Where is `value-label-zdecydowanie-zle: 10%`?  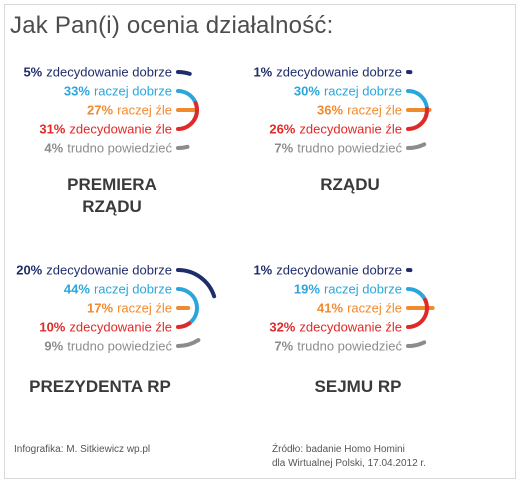
value-label-zdecydowanie-zle: 10% is located at coordinates (52, 327).